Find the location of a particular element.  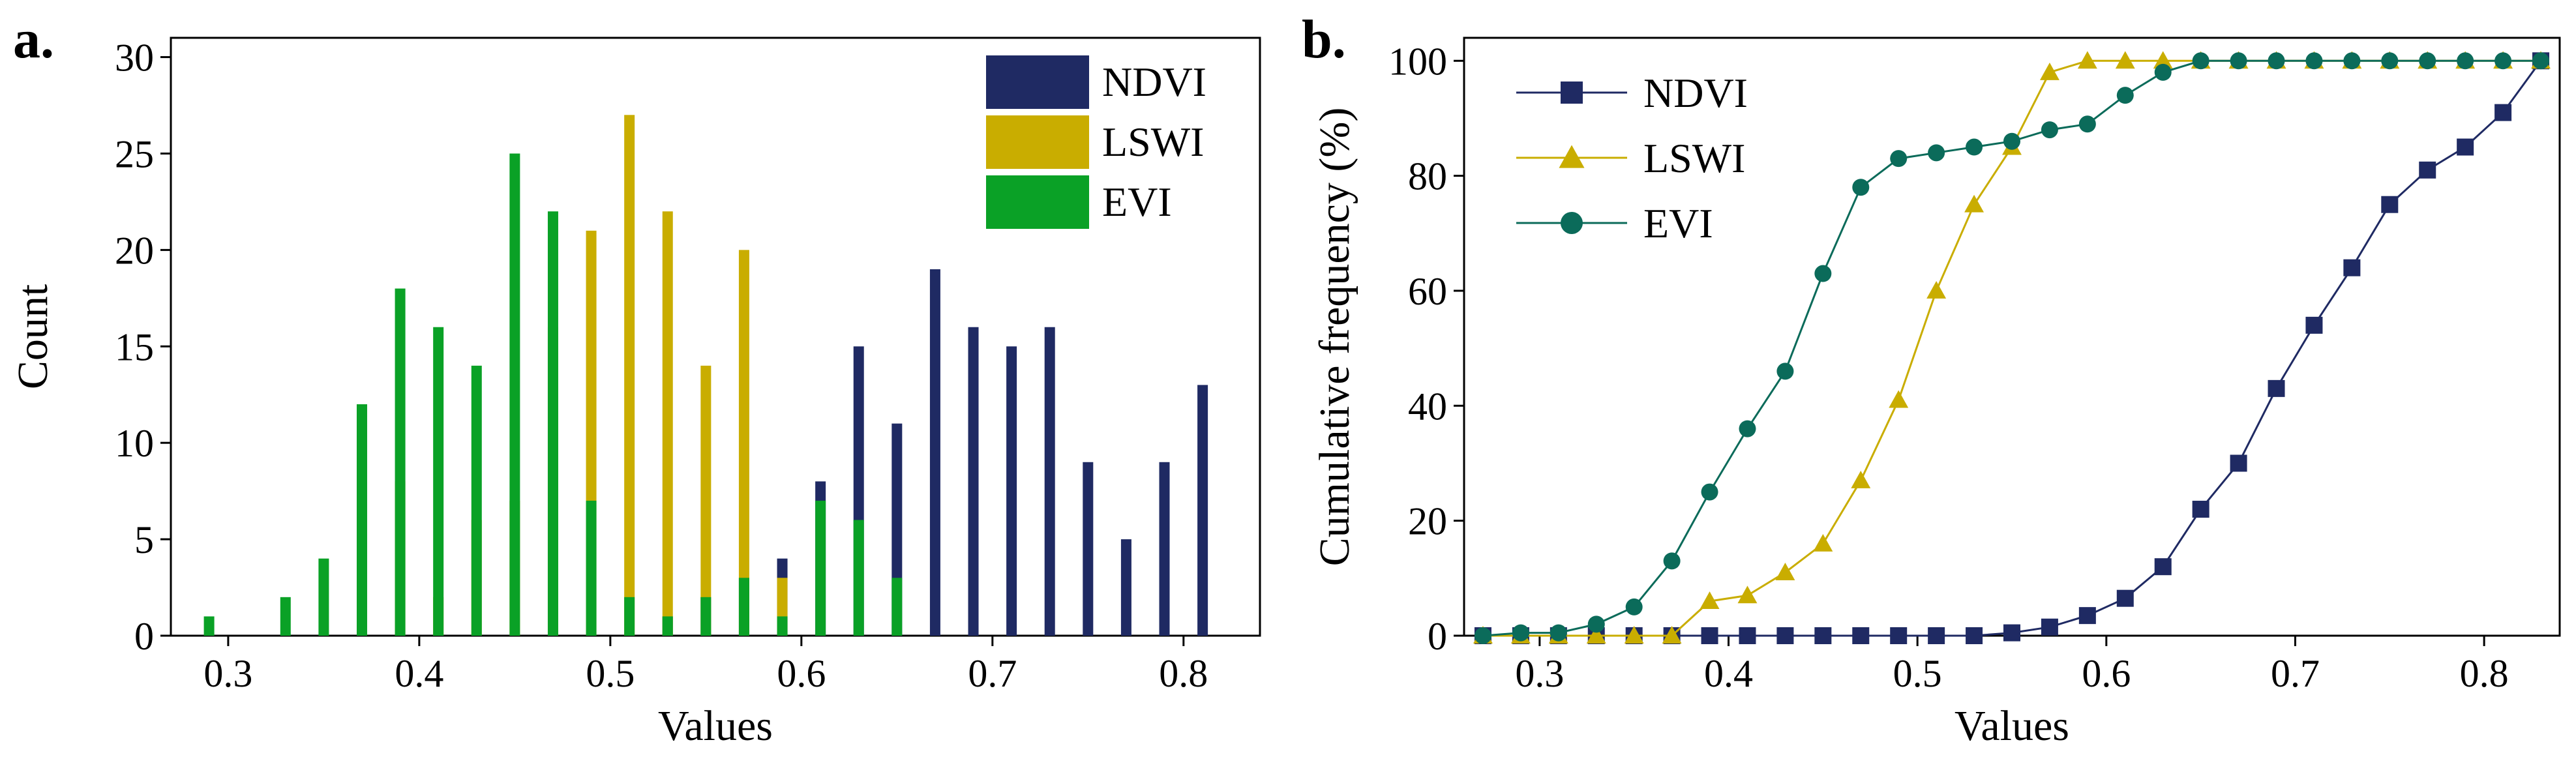

hist-x-axis-title: Values is located at coordinates (715, 726).